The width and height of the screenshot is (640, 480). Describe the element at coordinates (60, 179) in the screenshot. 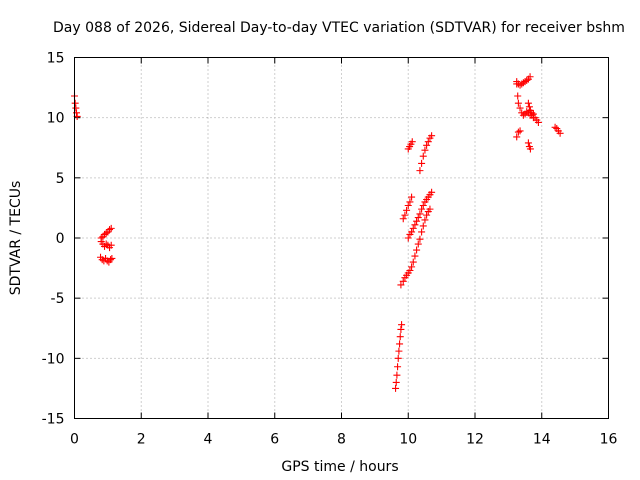

I see `y-tick-label: 5` at that location.